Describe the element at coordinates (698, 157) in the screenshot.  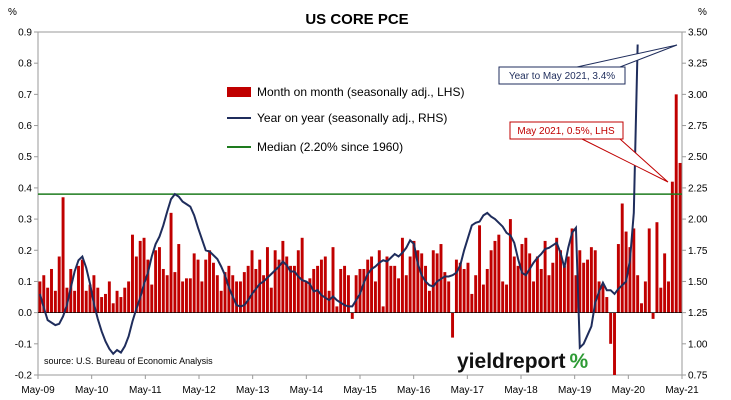
I see `right-axis-tick-label: 2.50` at that location.